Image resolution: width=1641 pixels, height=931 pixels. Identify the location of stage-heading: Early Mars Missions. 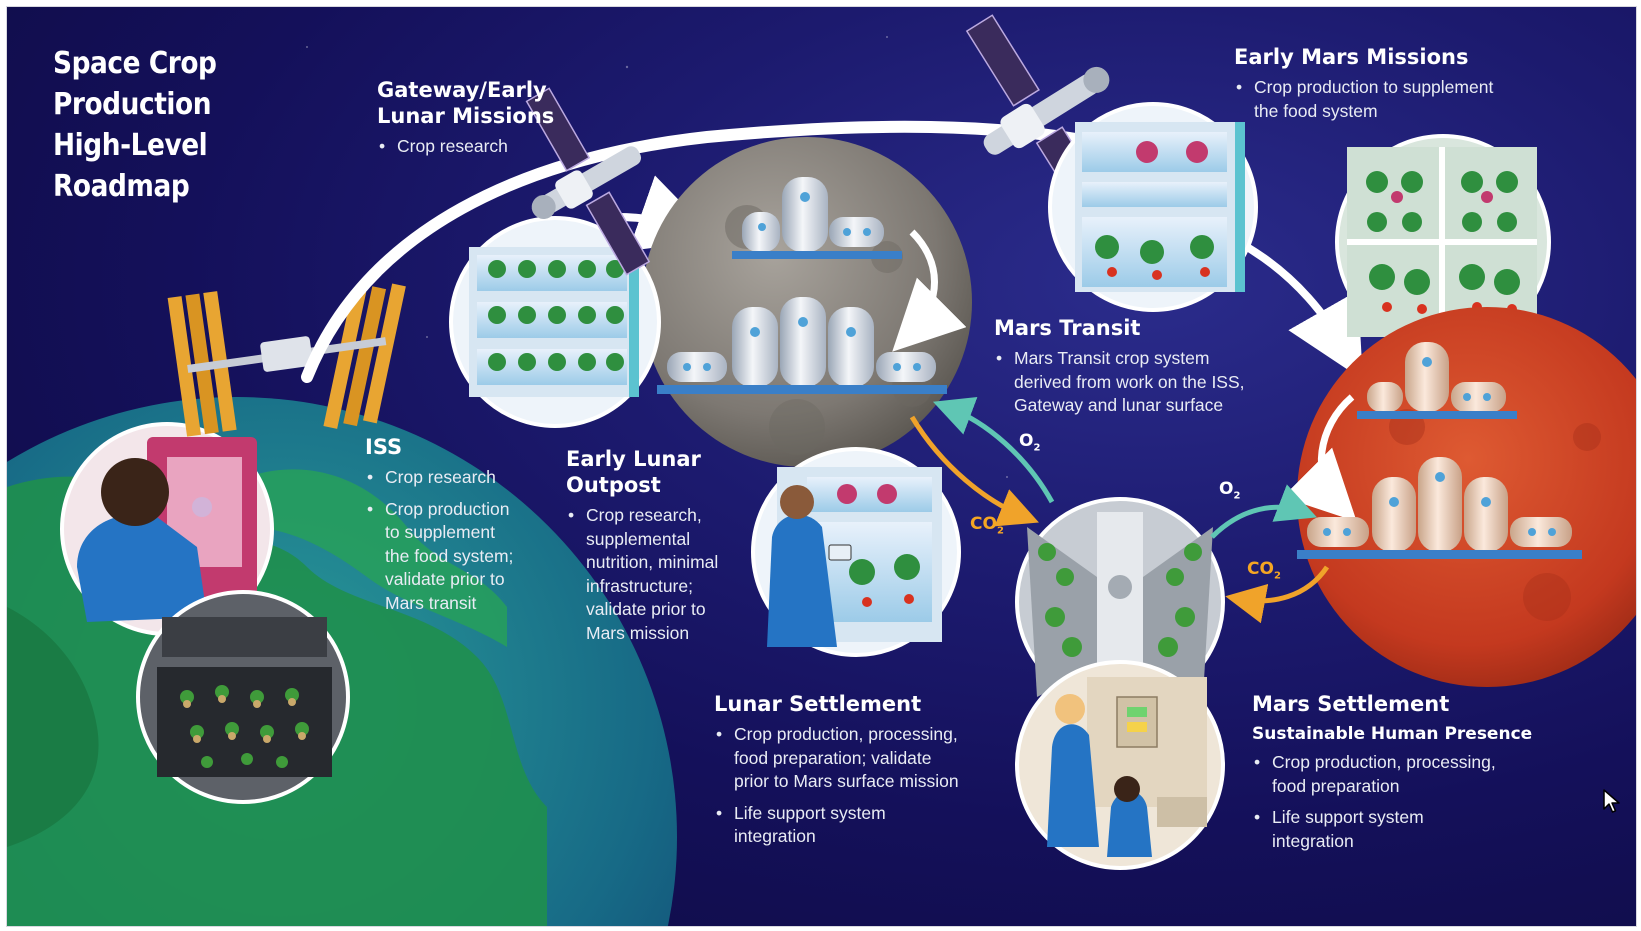
(1351, 57).